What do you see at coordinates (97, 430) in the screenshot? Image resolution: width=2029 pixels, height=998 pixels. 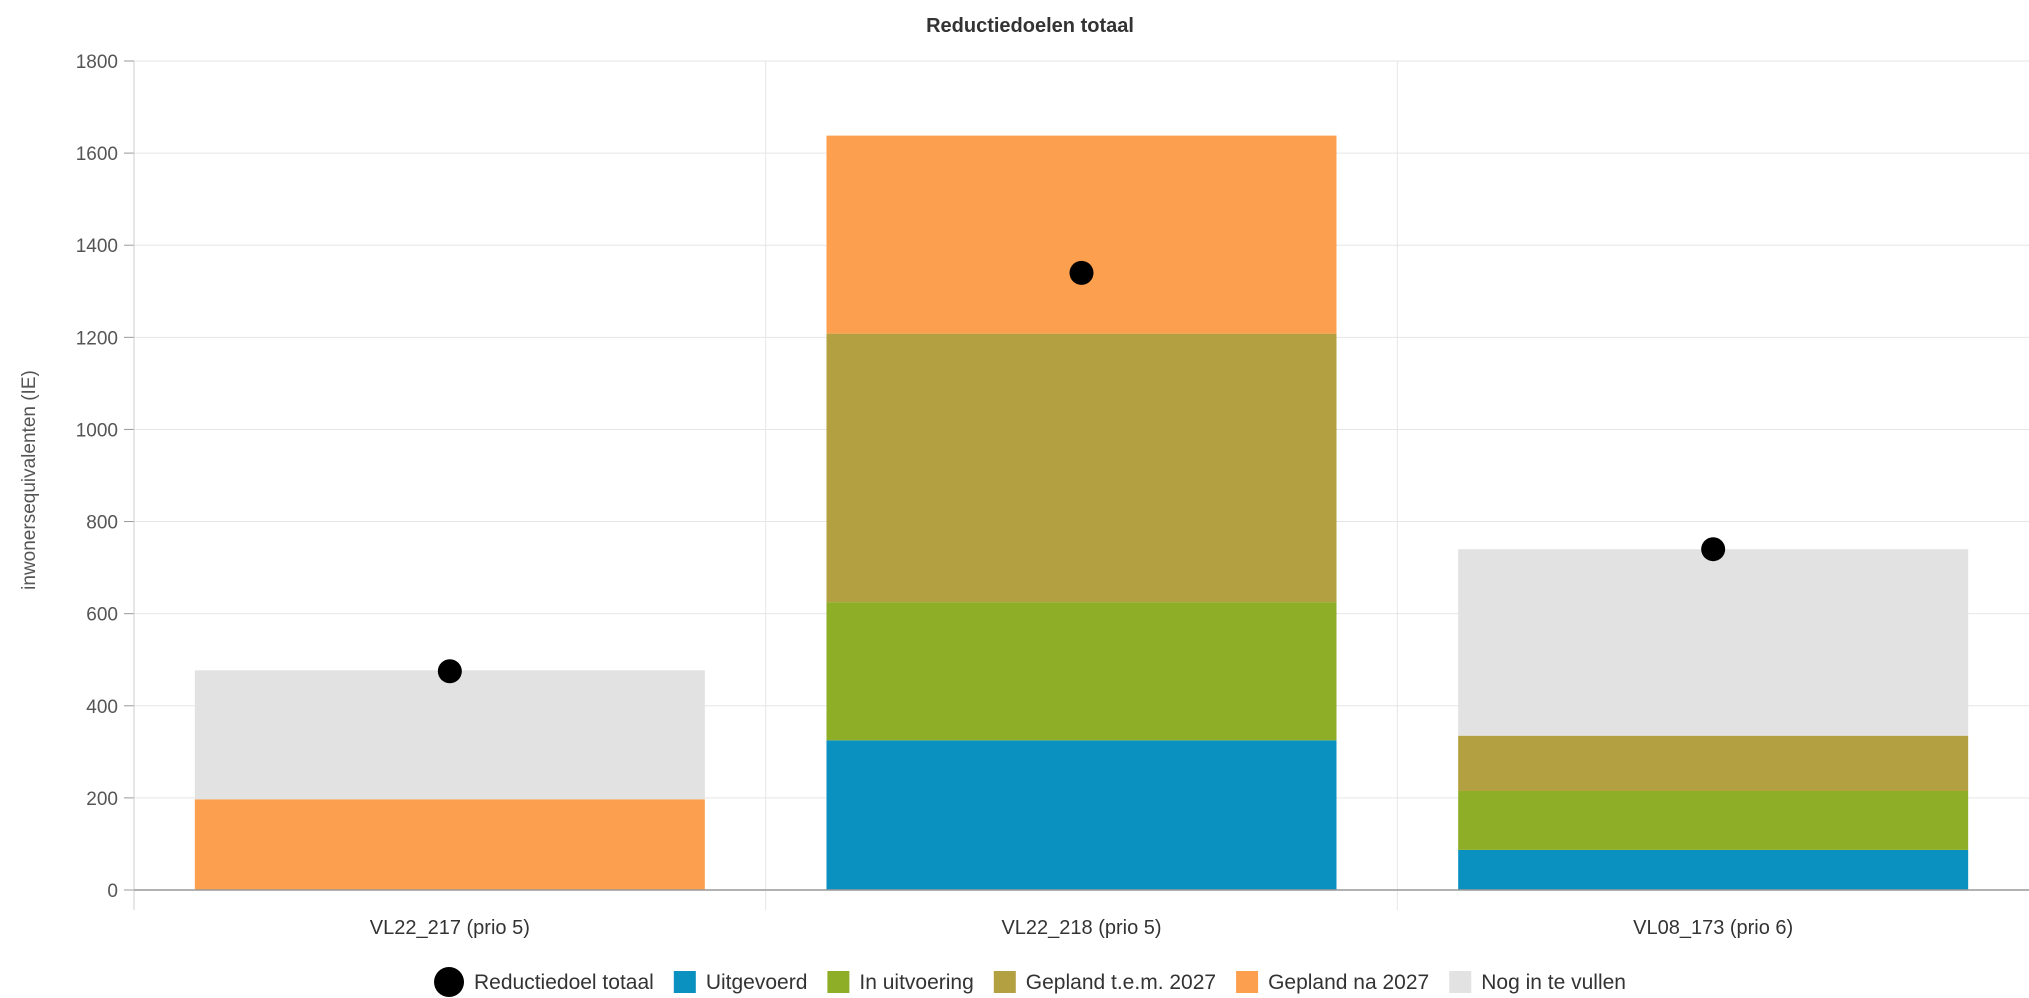 I see `y-tick-label: 1000` at bounding box center [97, 430].